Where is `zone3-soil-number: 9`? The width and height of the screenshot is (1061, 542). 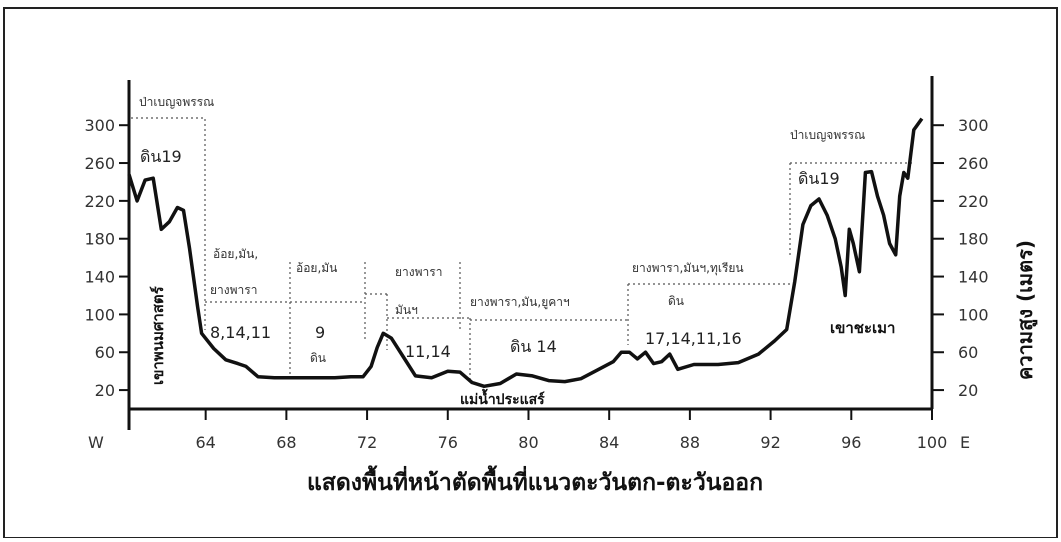 zone3-soil-number: 9 is located at coordinates (320, 332).